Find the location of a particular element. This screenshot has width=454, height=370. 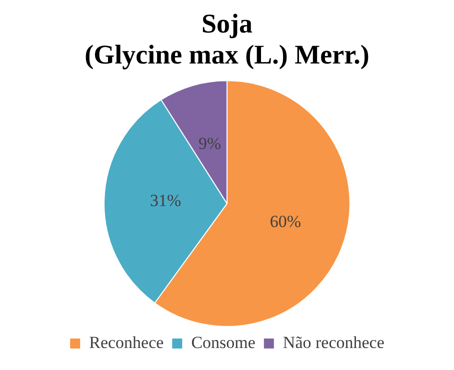

legend-label: Reconhece is located at coordinates (126, 342).